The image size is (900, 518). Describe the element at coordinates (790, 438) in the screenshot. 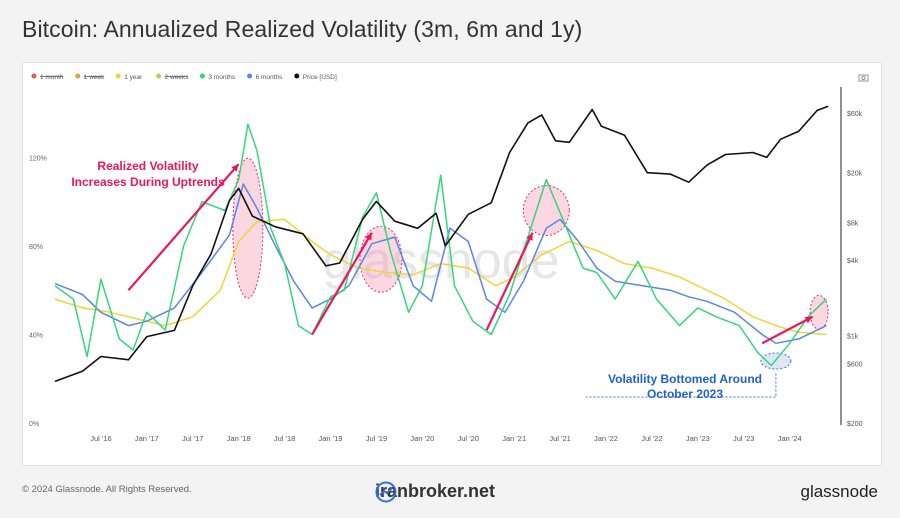

I see `x-tick-15: Jan '24` at that location.